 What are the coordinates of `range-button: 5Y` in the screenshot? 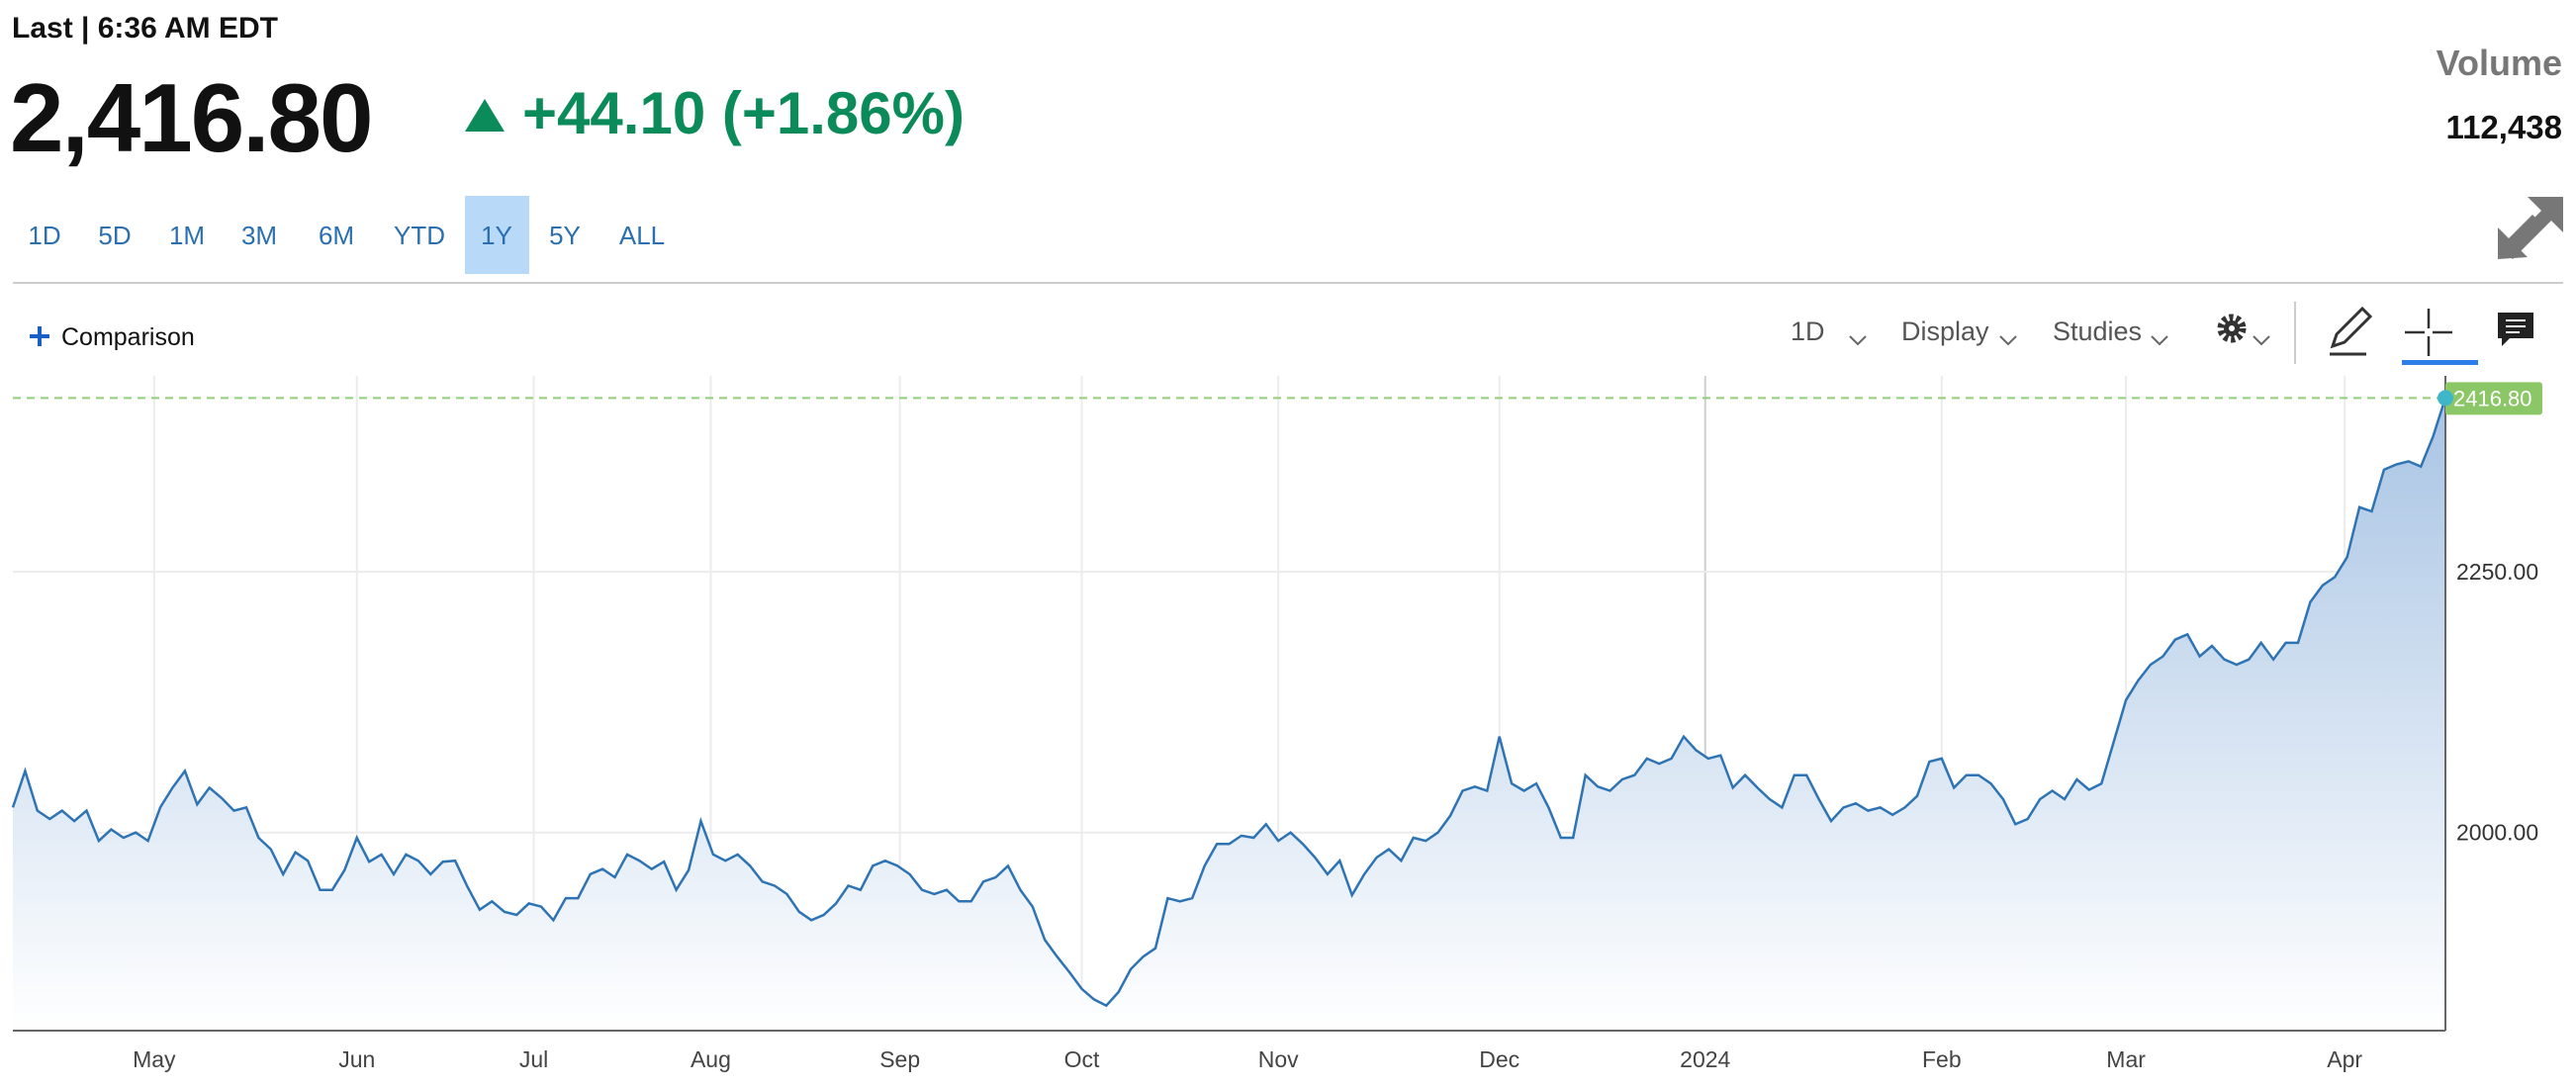 It's located at (565, 235).